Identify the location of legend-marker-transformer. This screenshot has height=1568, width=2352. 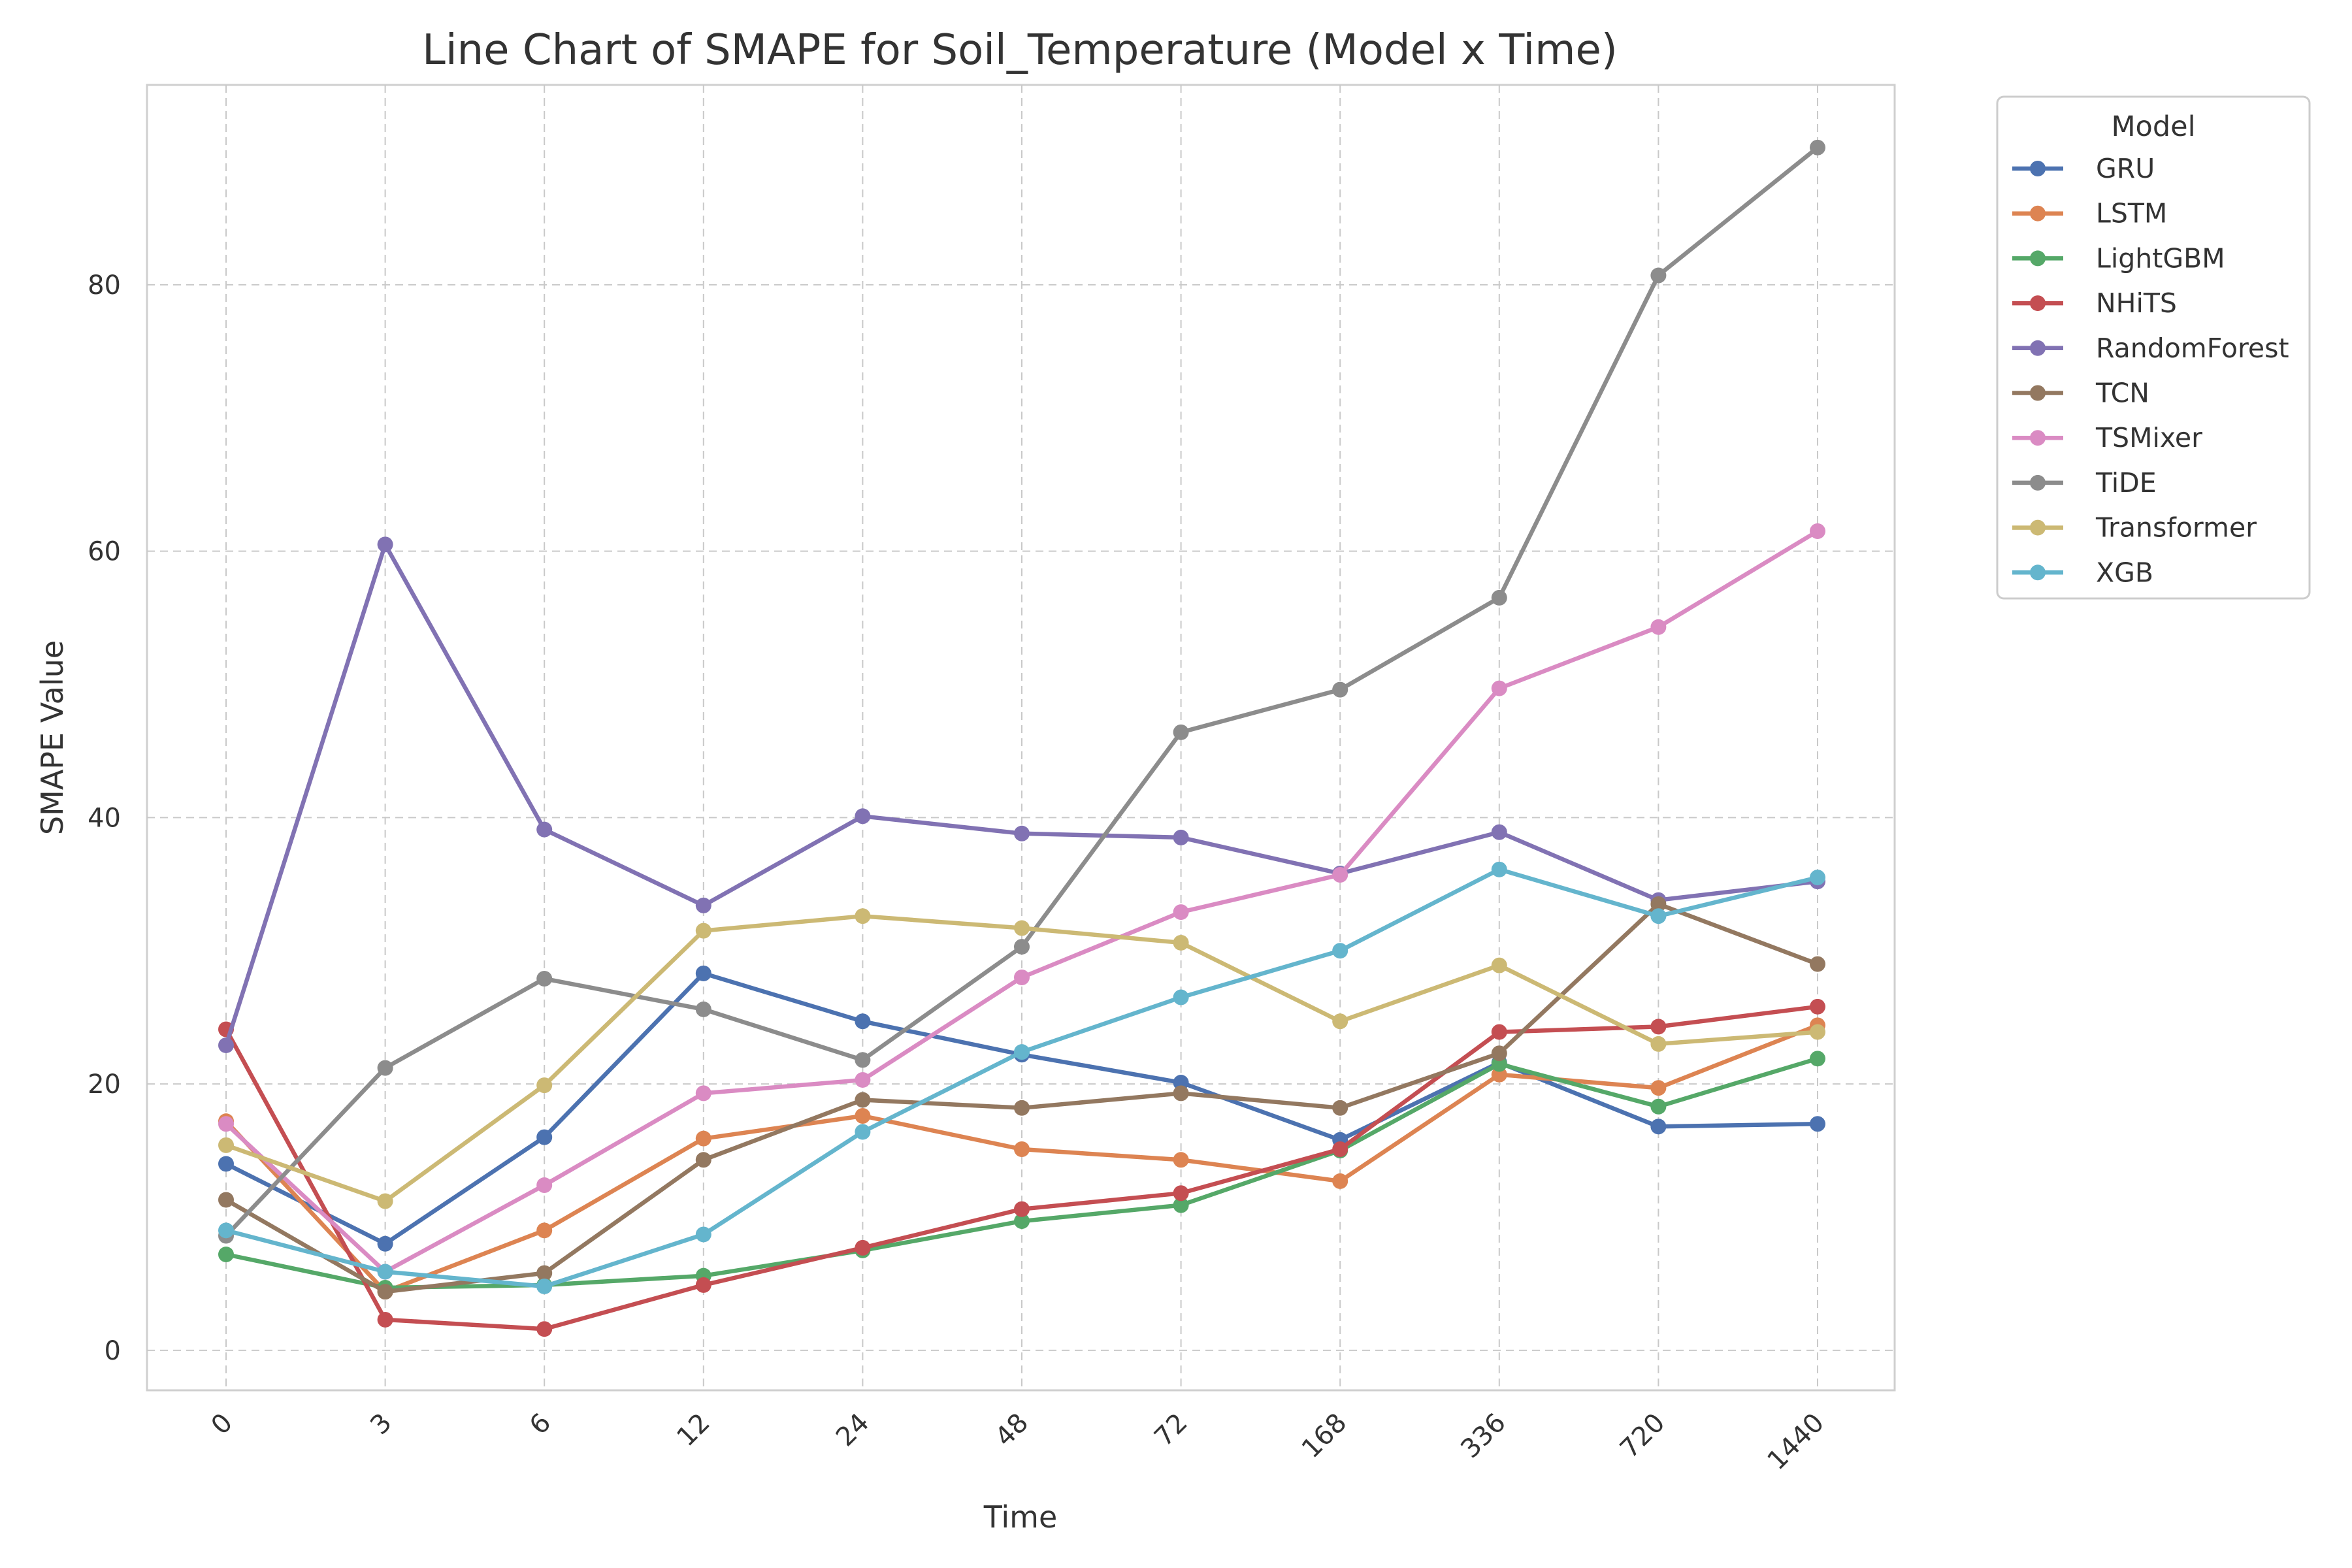
(2038, 527).